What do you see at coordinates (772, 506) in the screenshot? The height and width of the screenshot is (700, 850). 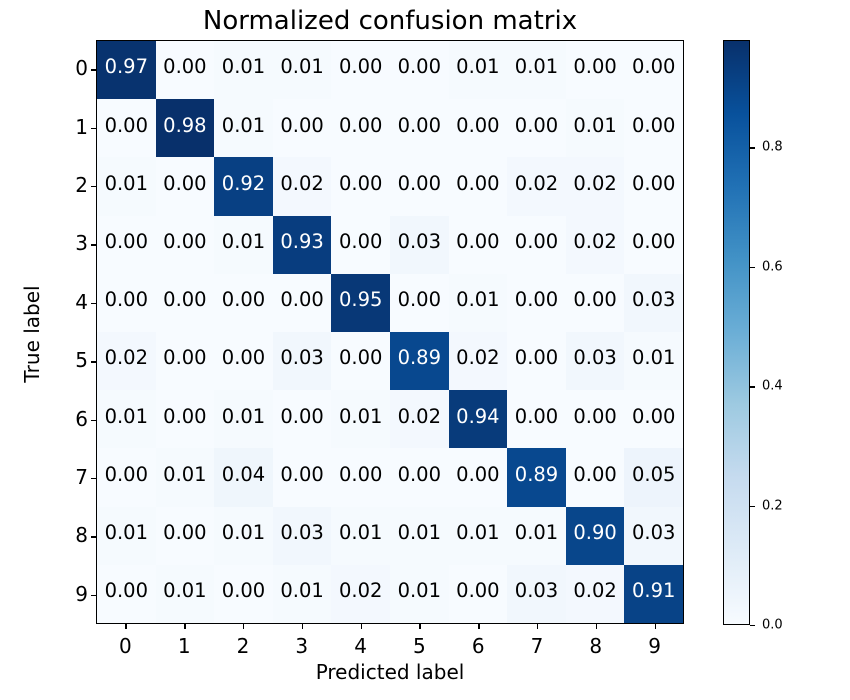 I see `colorbar-tick-label: 0.2` at bounding box center [772, 506].